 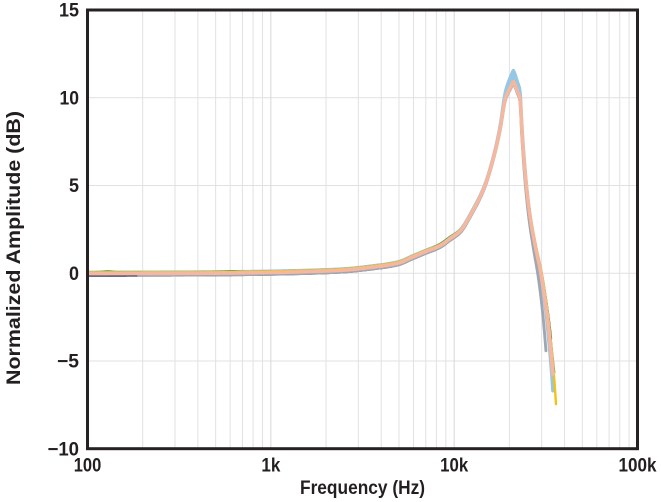 I want to click on svg-text: 1k, so click(x=270, y=465).